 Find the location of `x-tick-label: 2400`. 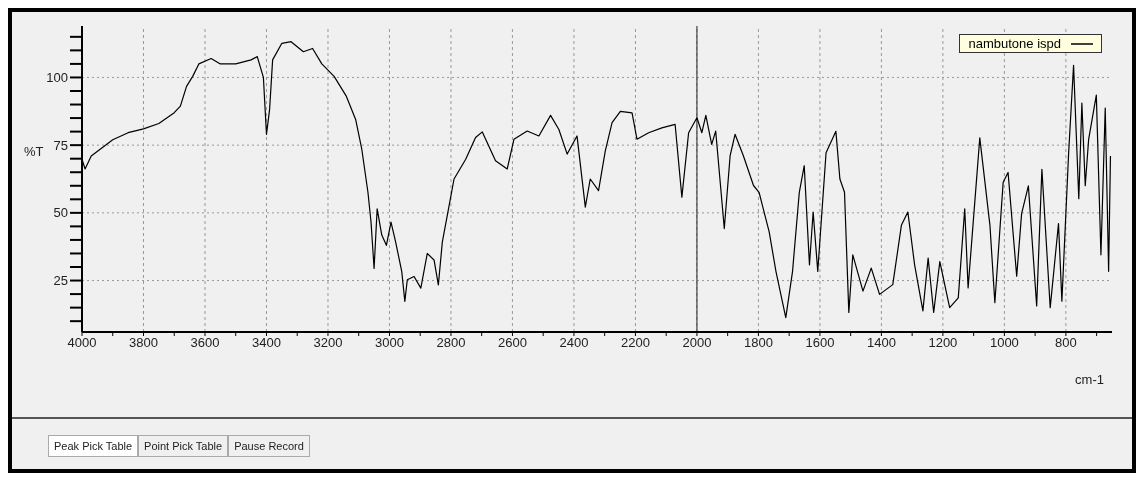

x-tick-label: 2400 is located at coordinates (574, 343).